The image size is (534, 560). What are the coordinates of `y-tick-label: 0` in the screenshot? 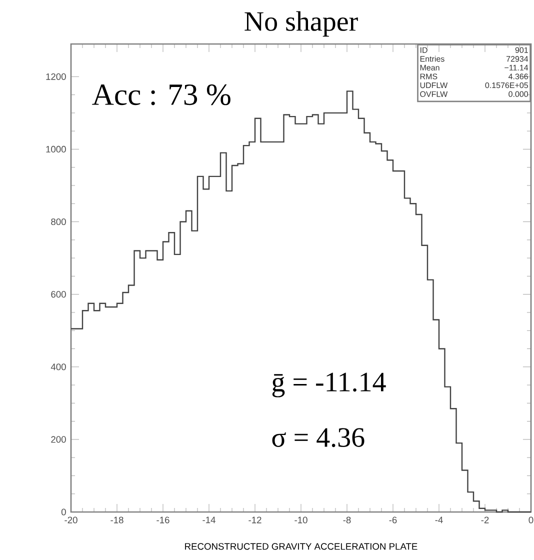 It's located at (63, 512).